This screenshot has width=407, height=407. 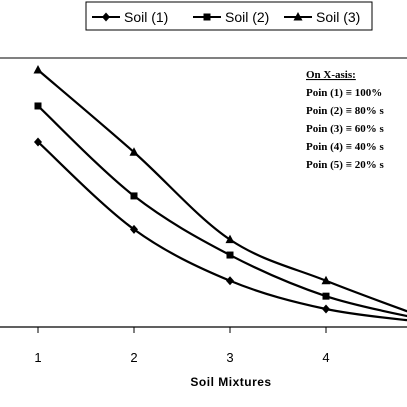 I want to click on legend-entry-2: Soil (2), so click(x=231, y=17).